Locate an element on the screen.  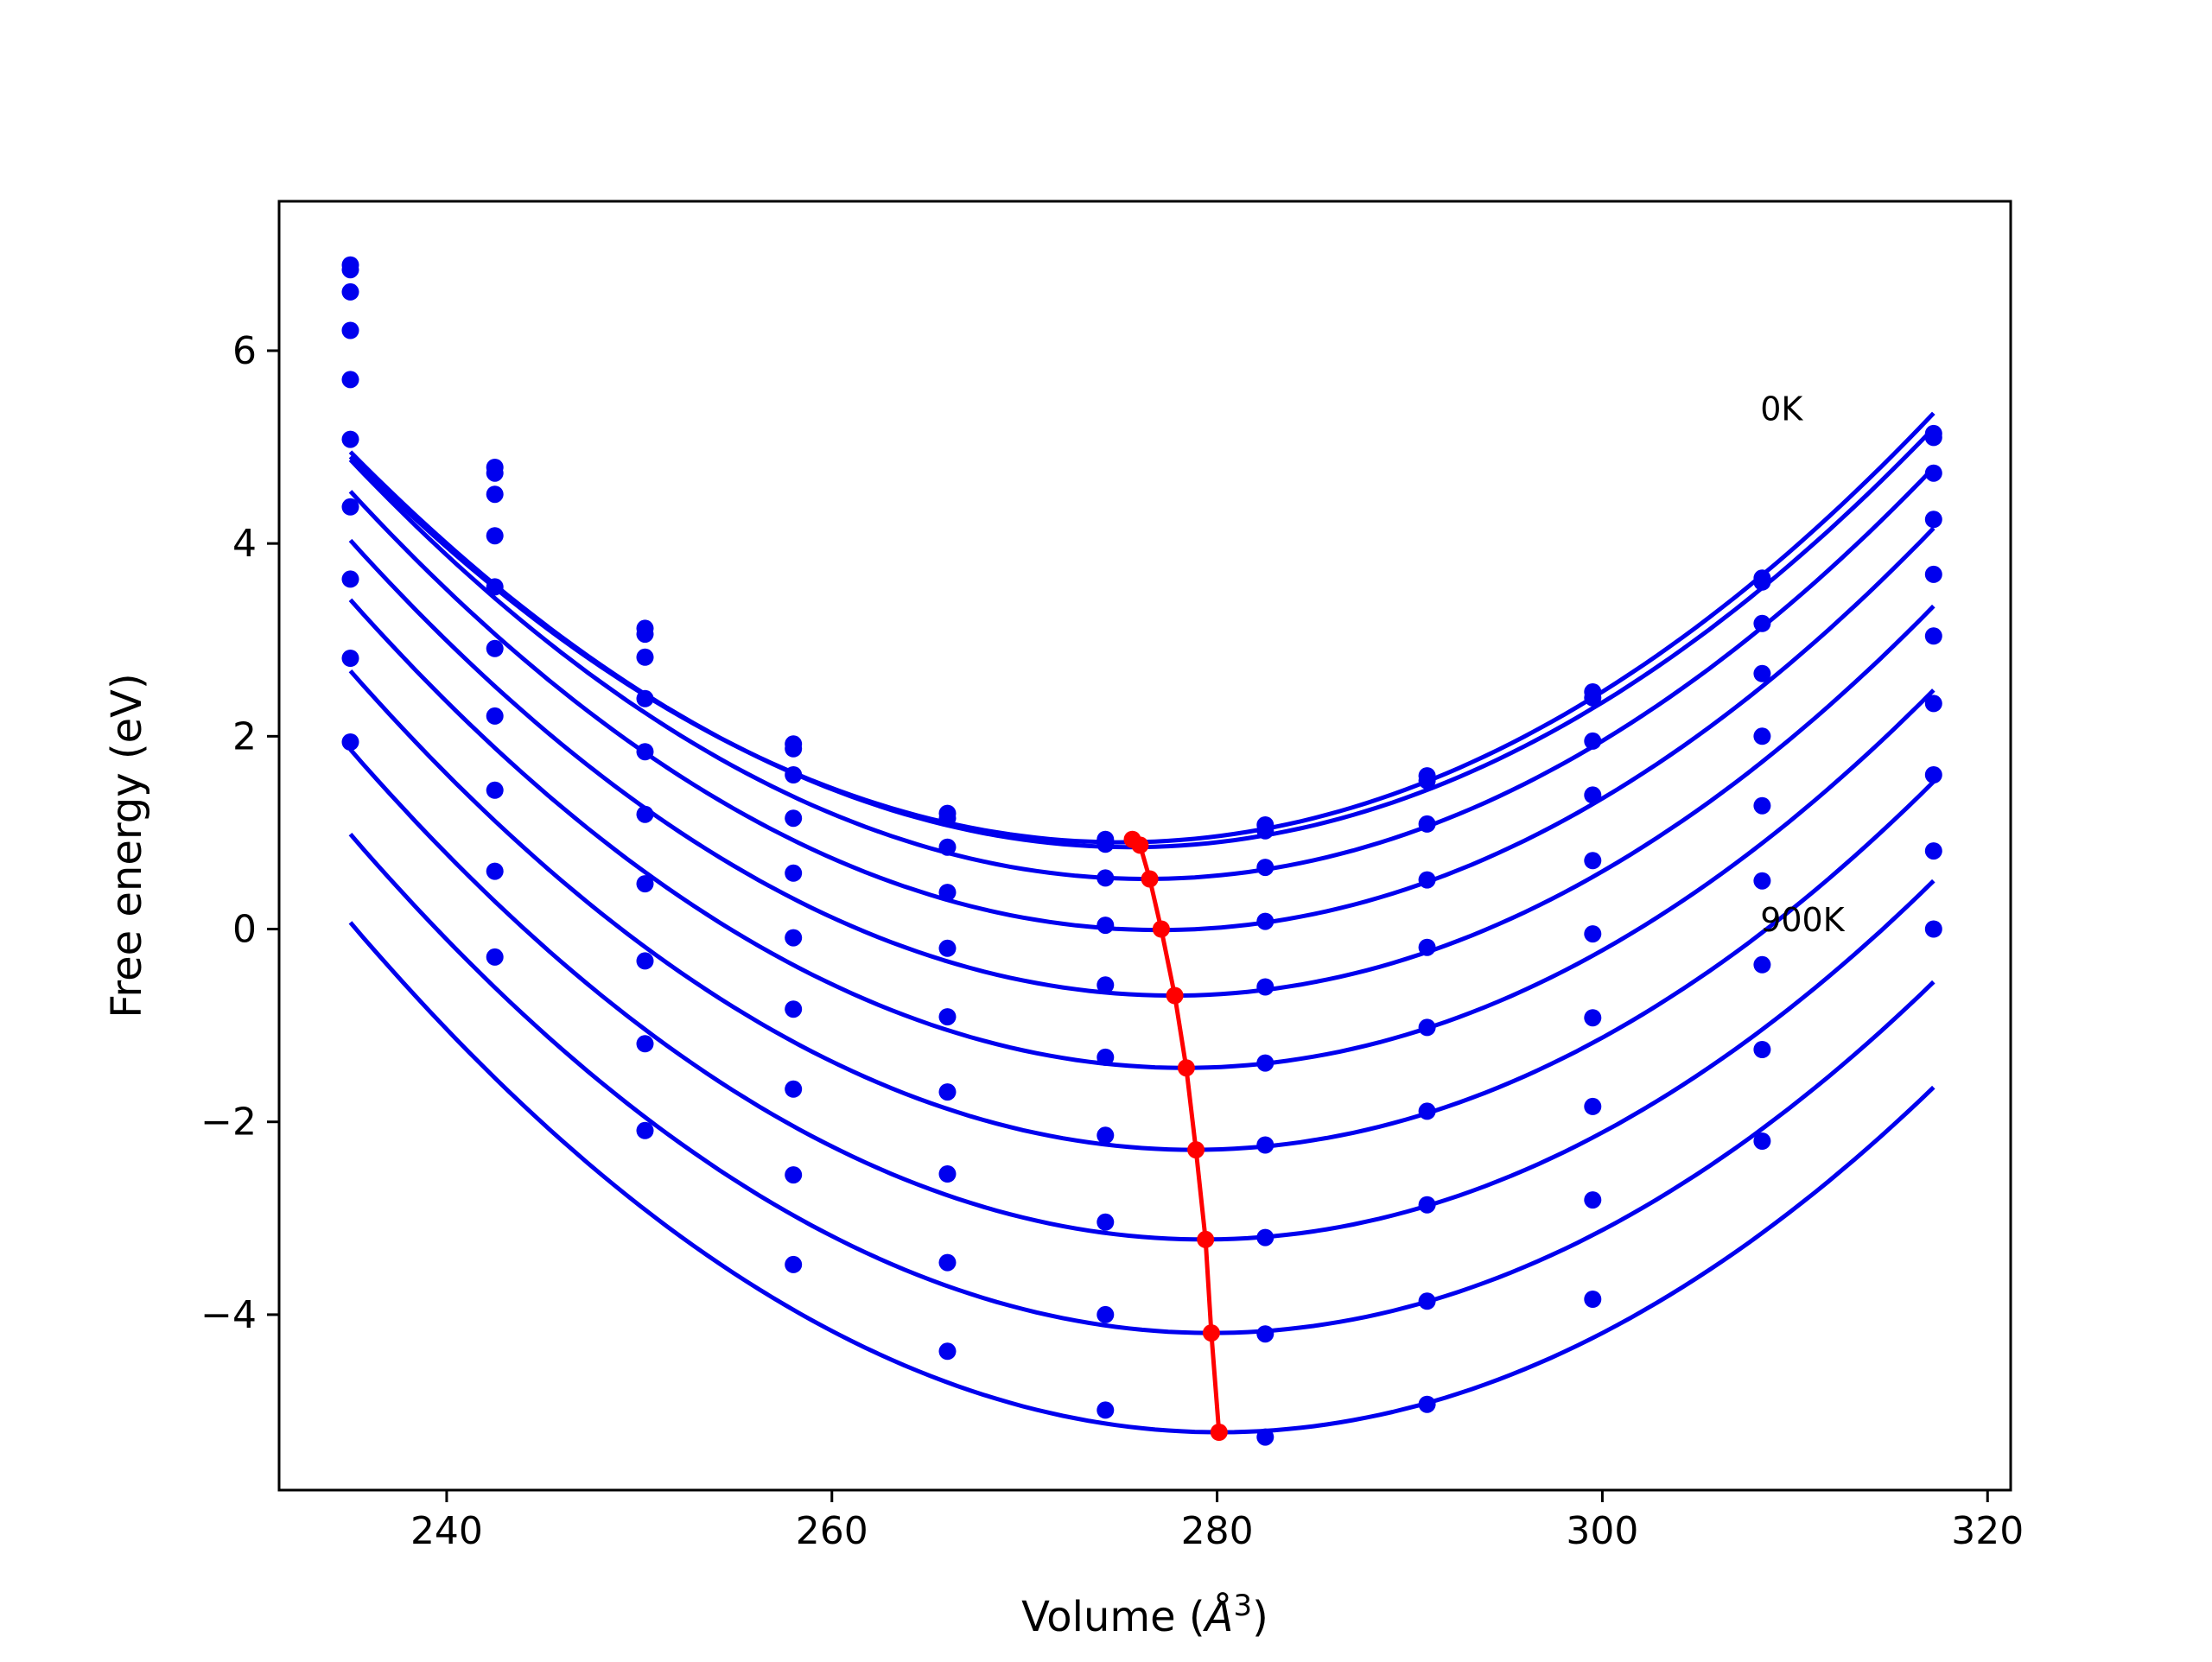
annotations: 0K 900K is located at coordinates (1803, 664).